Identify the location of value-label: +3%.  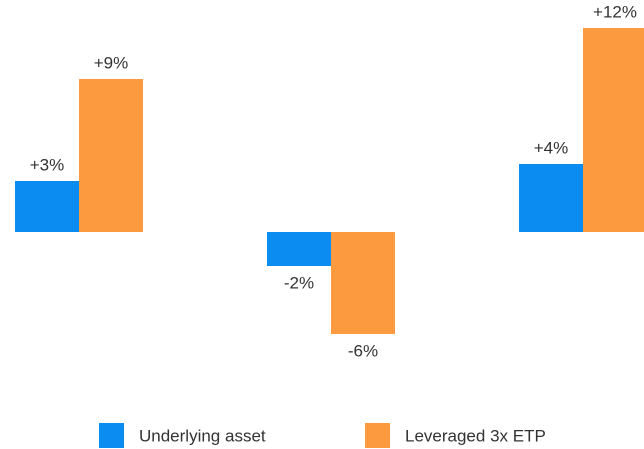
(47, 164).